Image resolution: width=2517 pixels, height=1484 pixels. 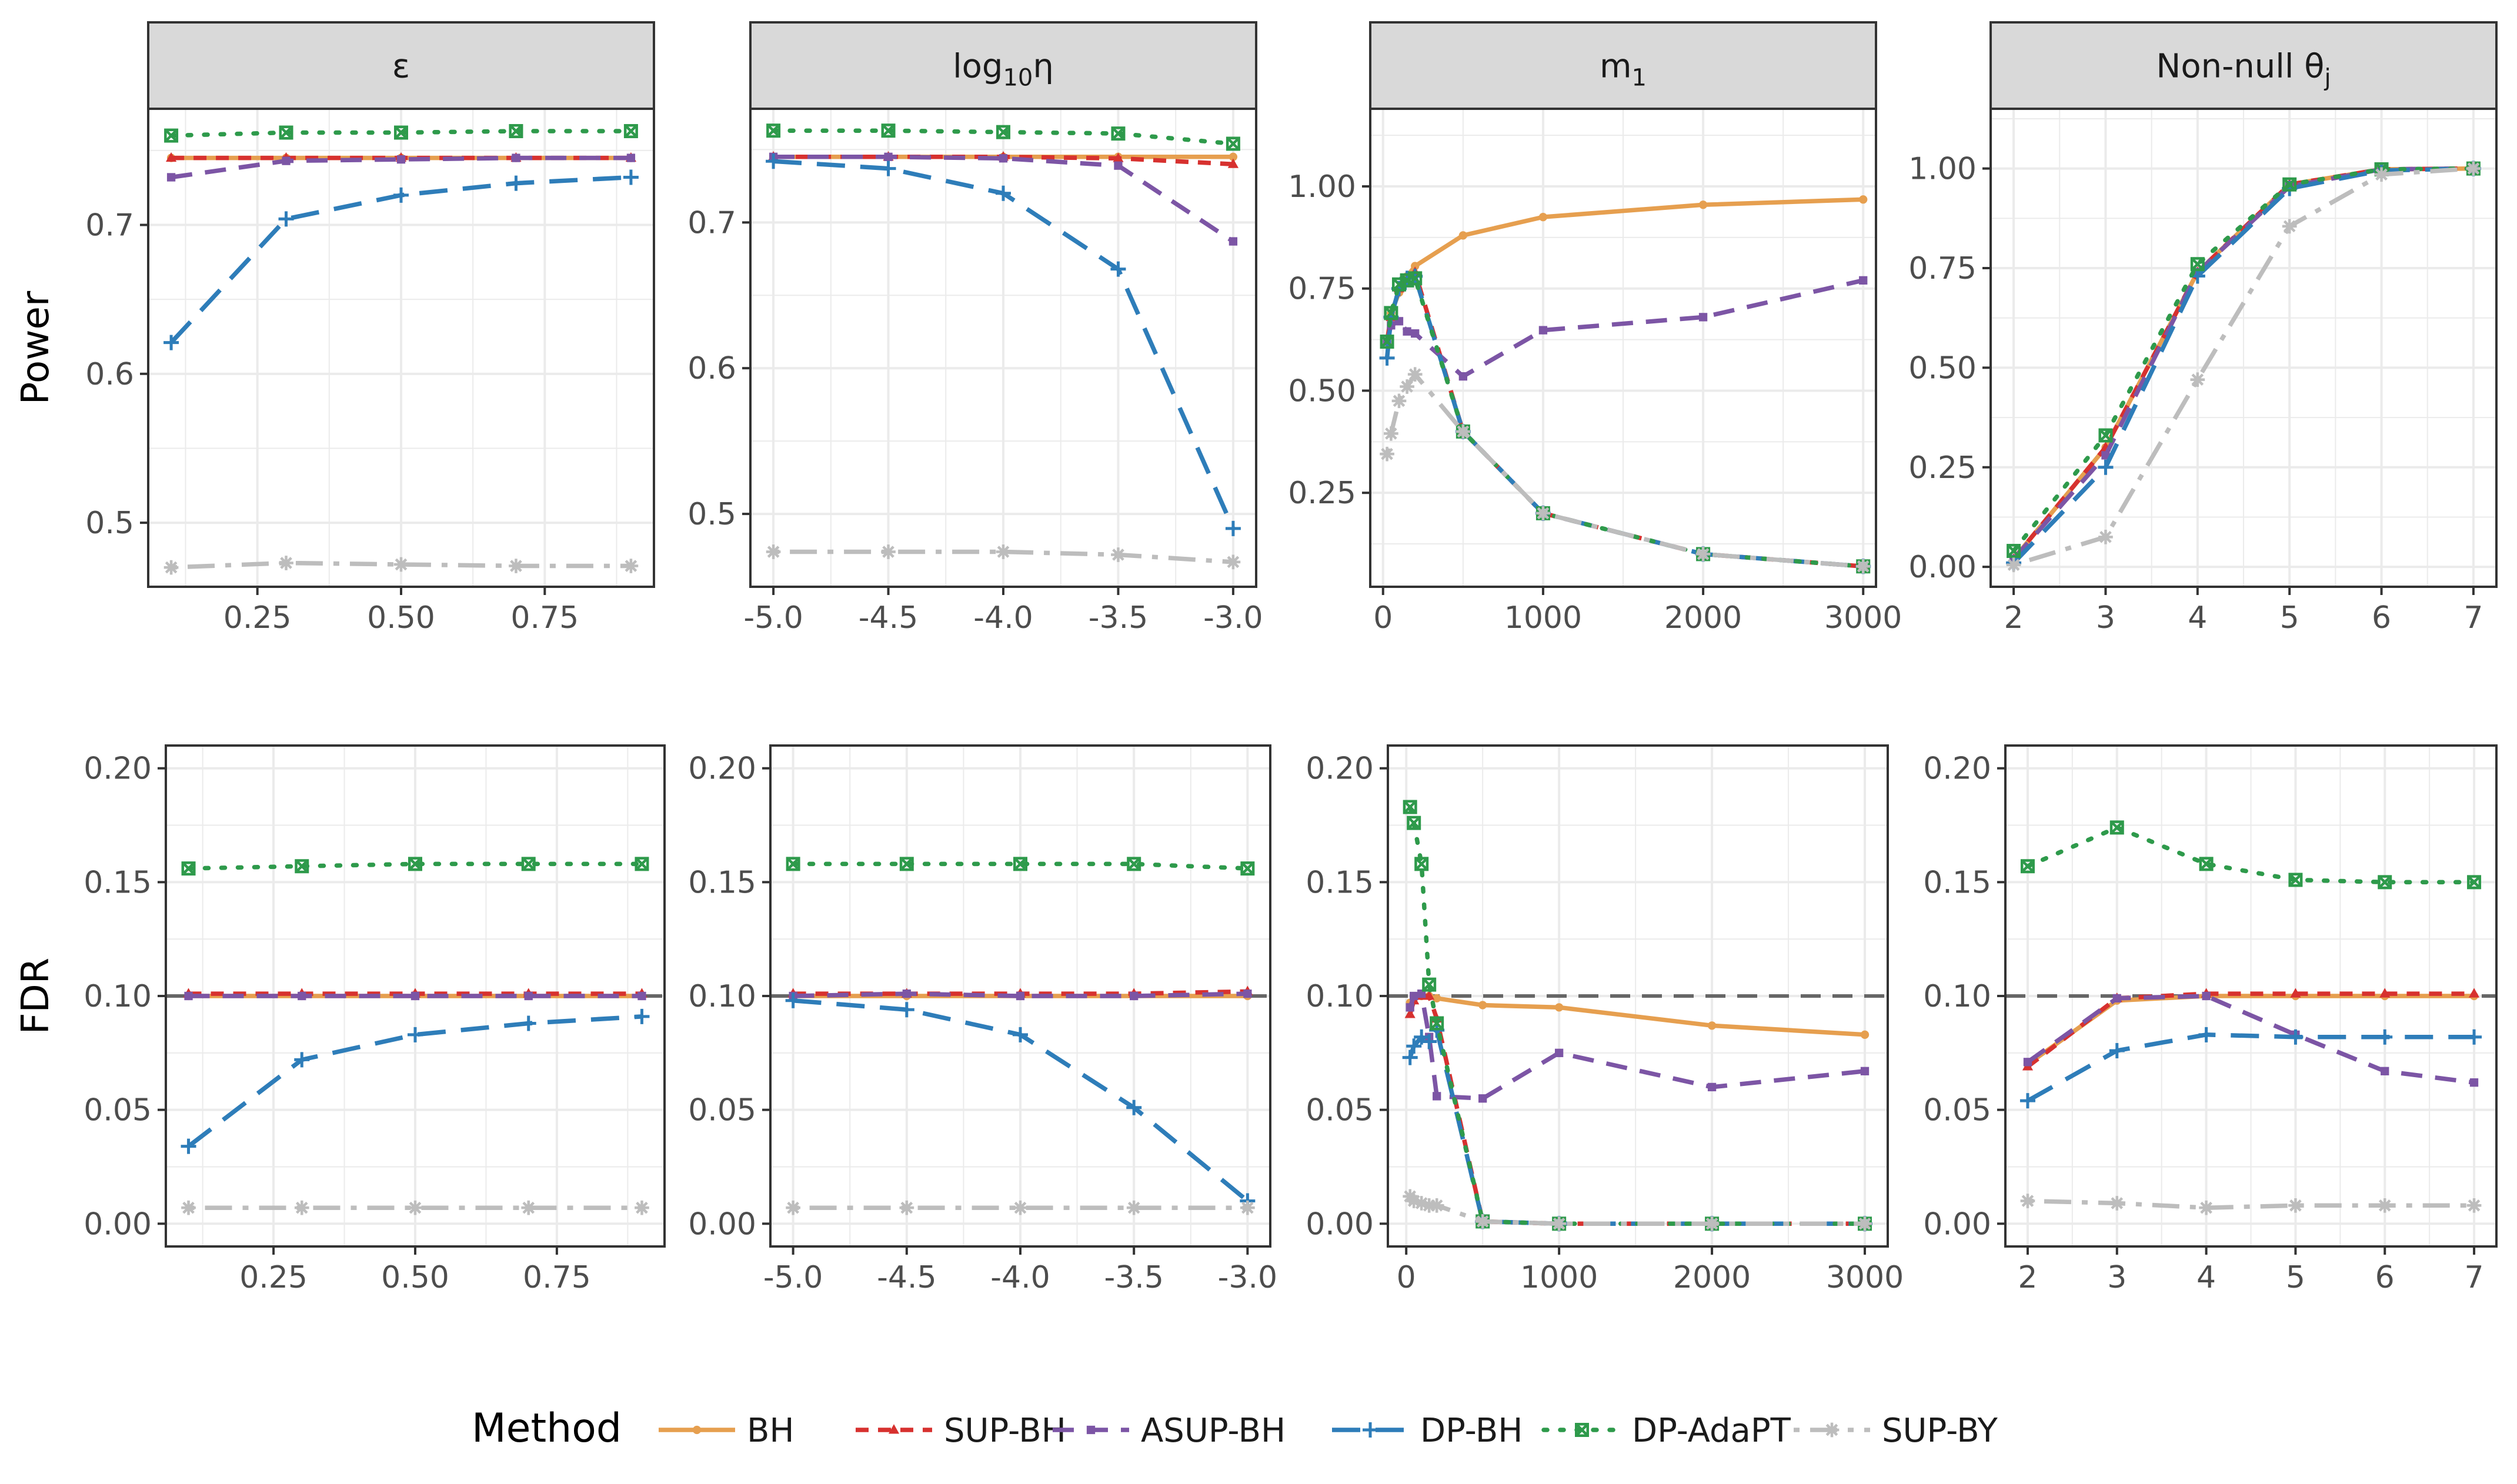 I want to click on point-dp-adapt-1-box, so click(x=2105, y=436).